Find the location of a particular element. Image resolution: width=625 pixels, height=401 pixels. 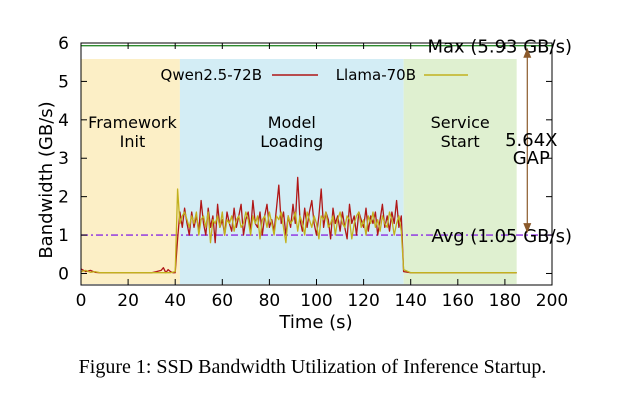

x-tick-label: 160 is located at coordinates (458, 301).